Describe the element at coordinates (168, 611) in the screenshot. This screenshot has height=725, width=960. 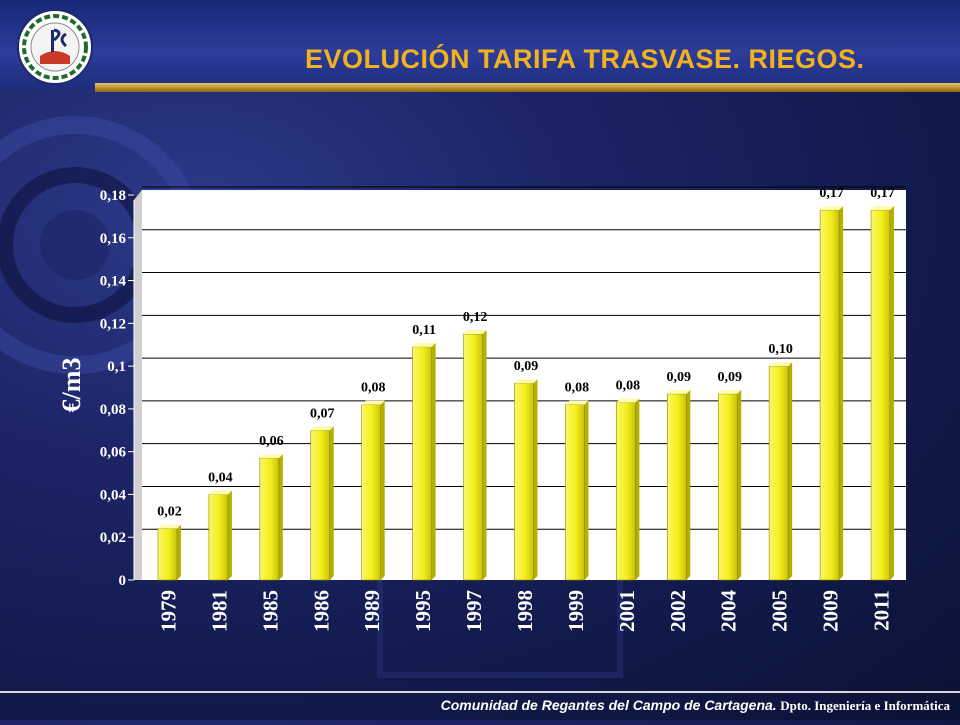
I see `x-tick-label: 1979` at that location.